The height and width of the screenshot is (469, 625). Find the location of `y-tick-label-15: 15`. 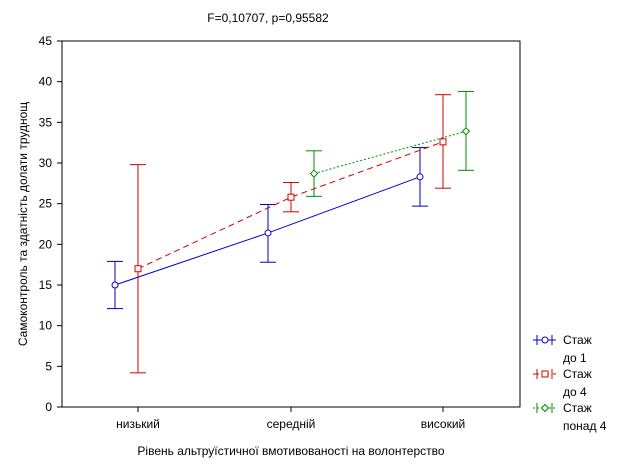

y-tick-label-15: 15 is located at coordinates (46, 285).